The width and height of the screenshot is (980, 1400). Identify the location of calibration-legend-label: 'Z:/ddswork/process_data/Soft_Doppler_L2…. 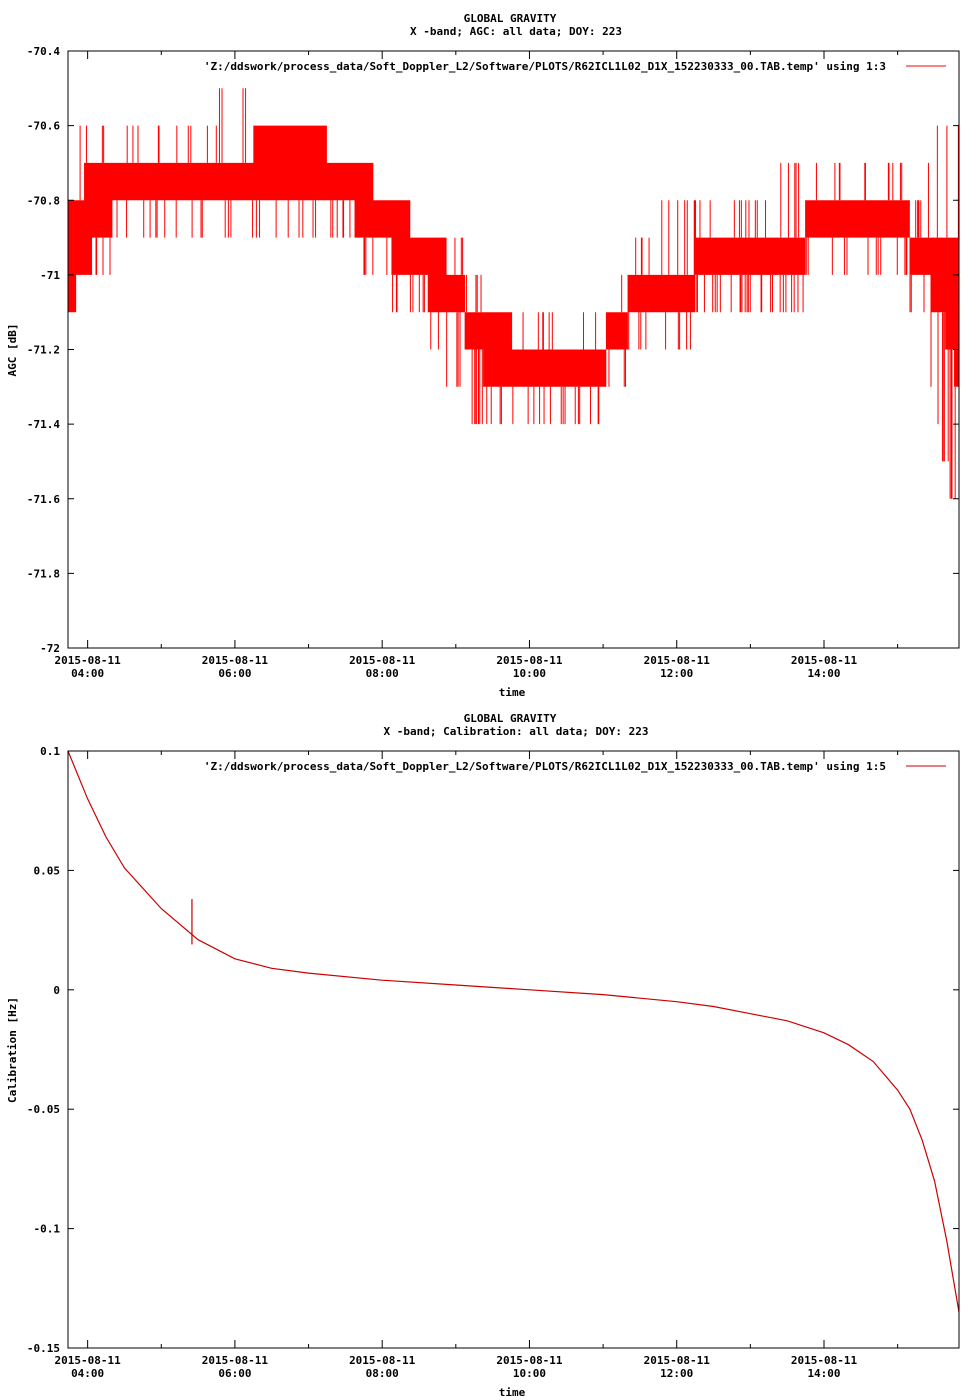
(545, 766).